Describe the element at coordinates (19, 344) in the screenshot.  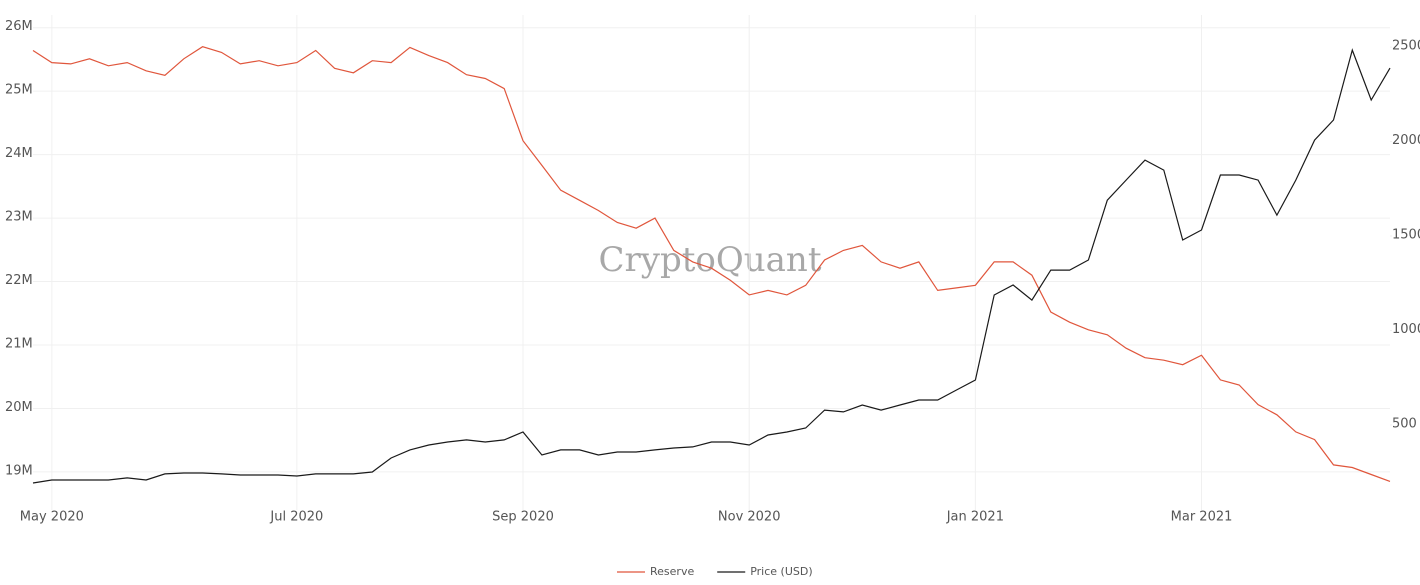
I see `y-tick-label: 21M` at that location.